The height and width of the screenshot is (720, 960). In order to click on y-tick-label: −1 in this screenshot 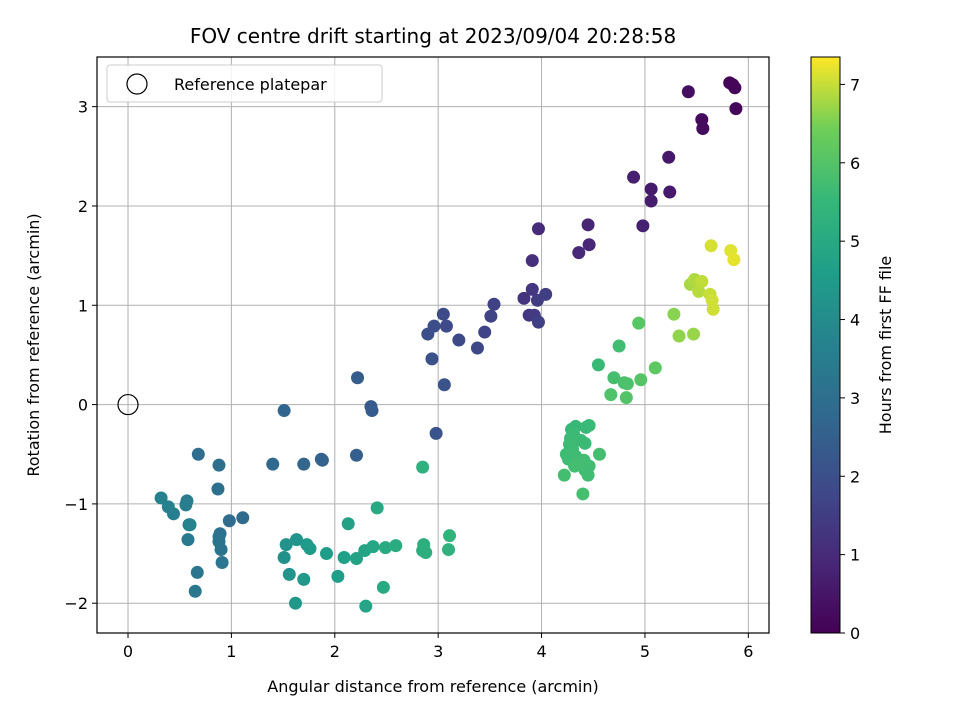, I will do `click(76, 504)`.